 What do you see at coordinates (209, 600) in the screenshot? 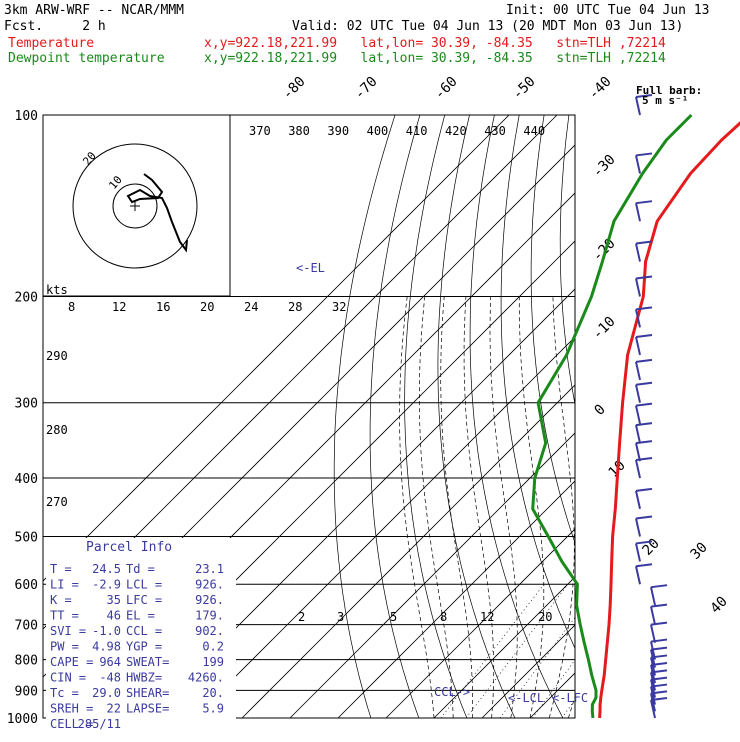
I see `parcel-row-cell: 926.` at bounding box center [209, 600].